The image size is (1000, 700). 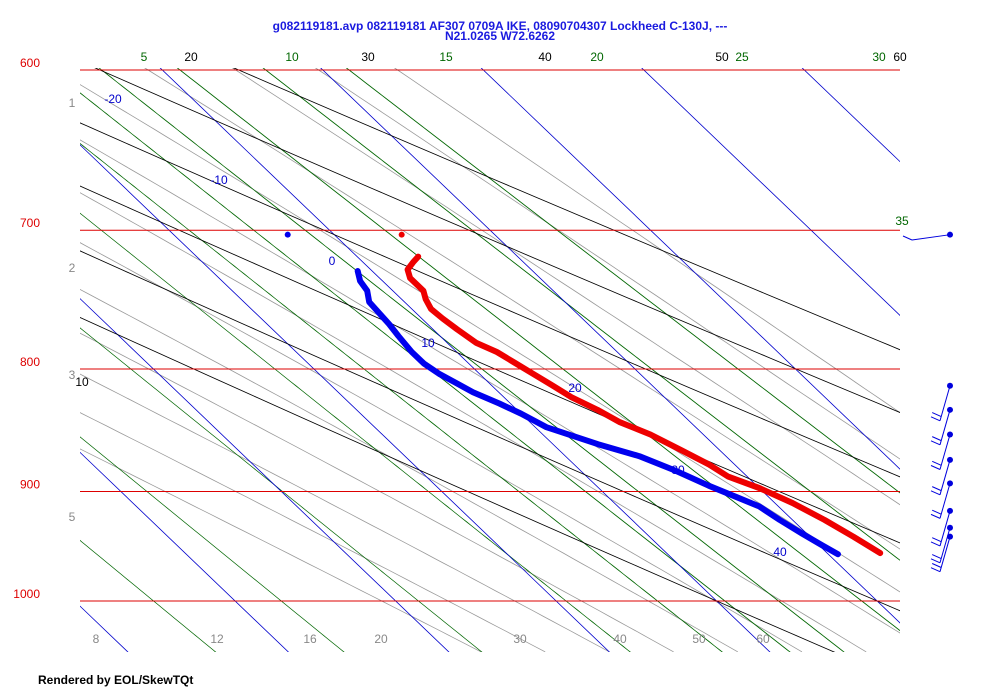 I want to click on theta-top-label: 40, so click(x=545, y=57).